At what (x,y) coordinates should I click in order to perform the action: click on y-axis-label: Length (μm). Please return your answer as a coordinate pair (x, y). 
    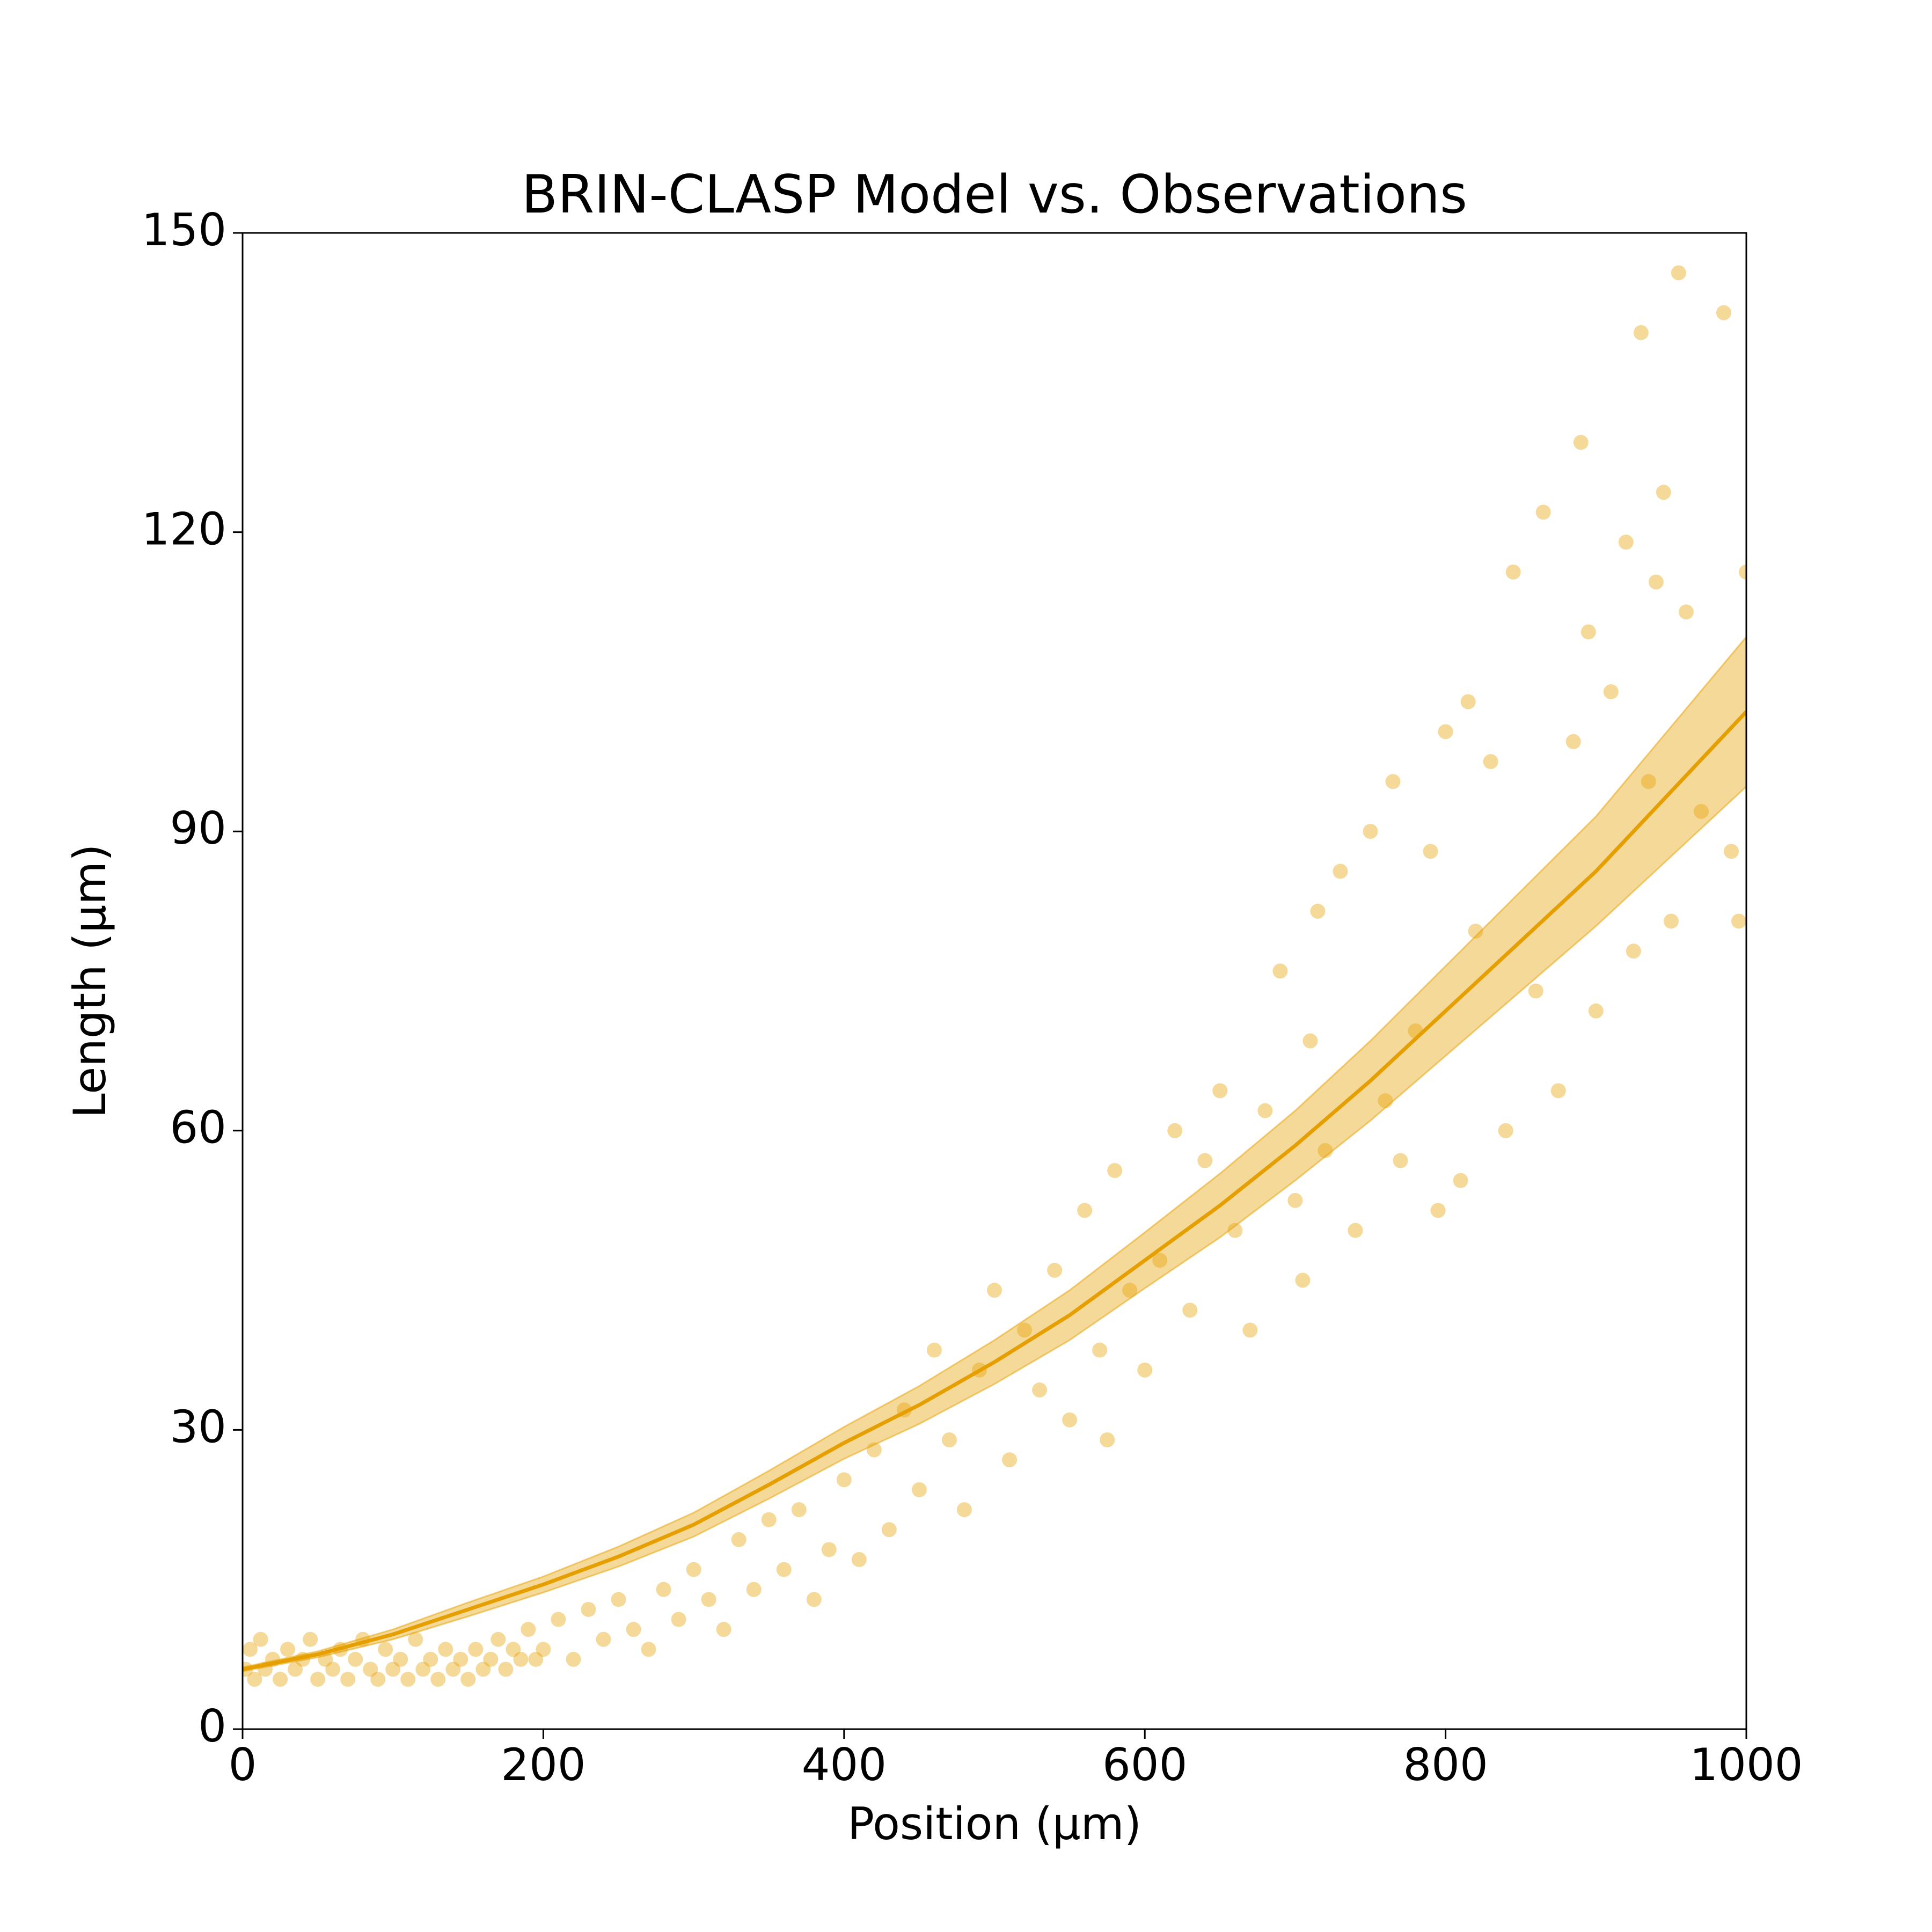
    Looking at the image, I should click on (90, 981).